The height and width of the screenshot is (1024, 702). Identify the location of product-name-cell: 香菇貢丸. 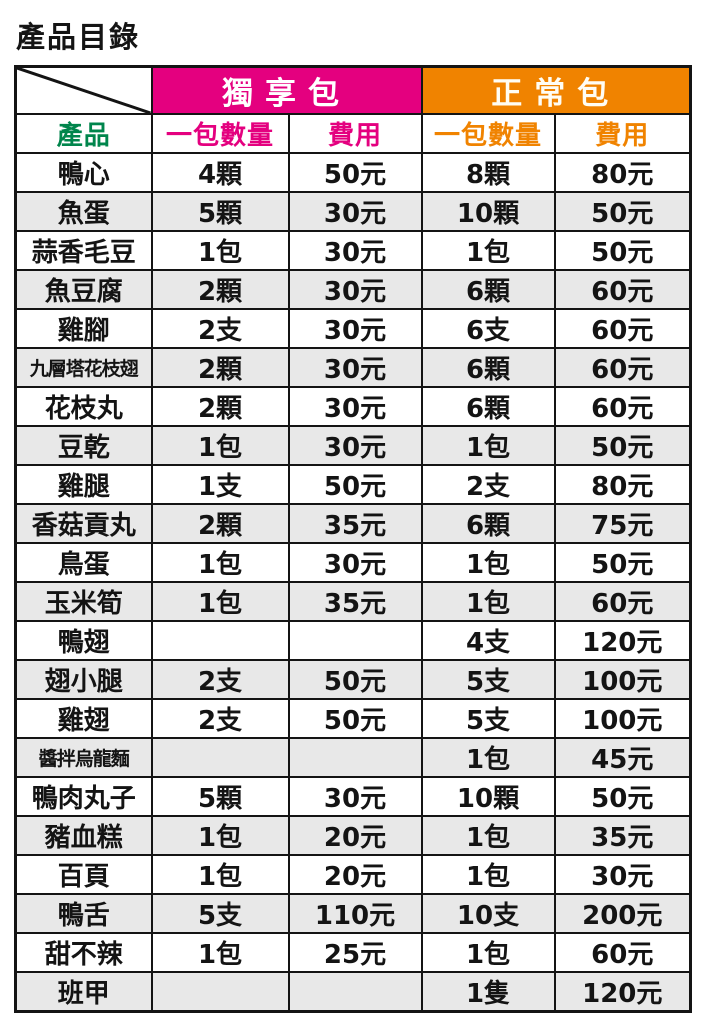
(83, 523).